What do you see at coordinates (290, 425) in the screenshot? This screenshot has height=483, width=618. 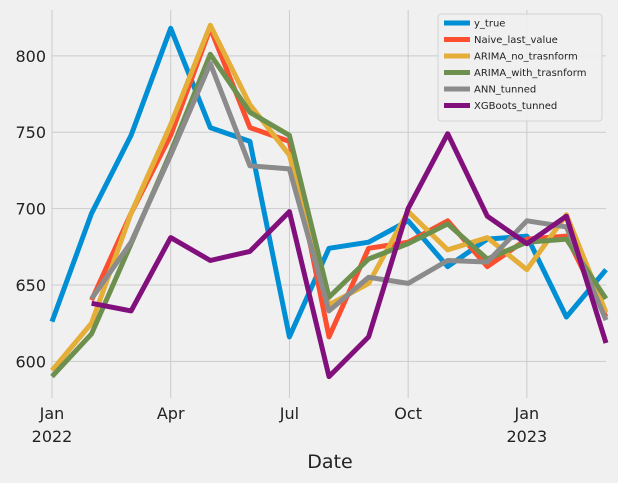 I see `x-tick-labels: Jan 2022 Apr Jul Oct Jan 2023` at bounding box center [290, 425].